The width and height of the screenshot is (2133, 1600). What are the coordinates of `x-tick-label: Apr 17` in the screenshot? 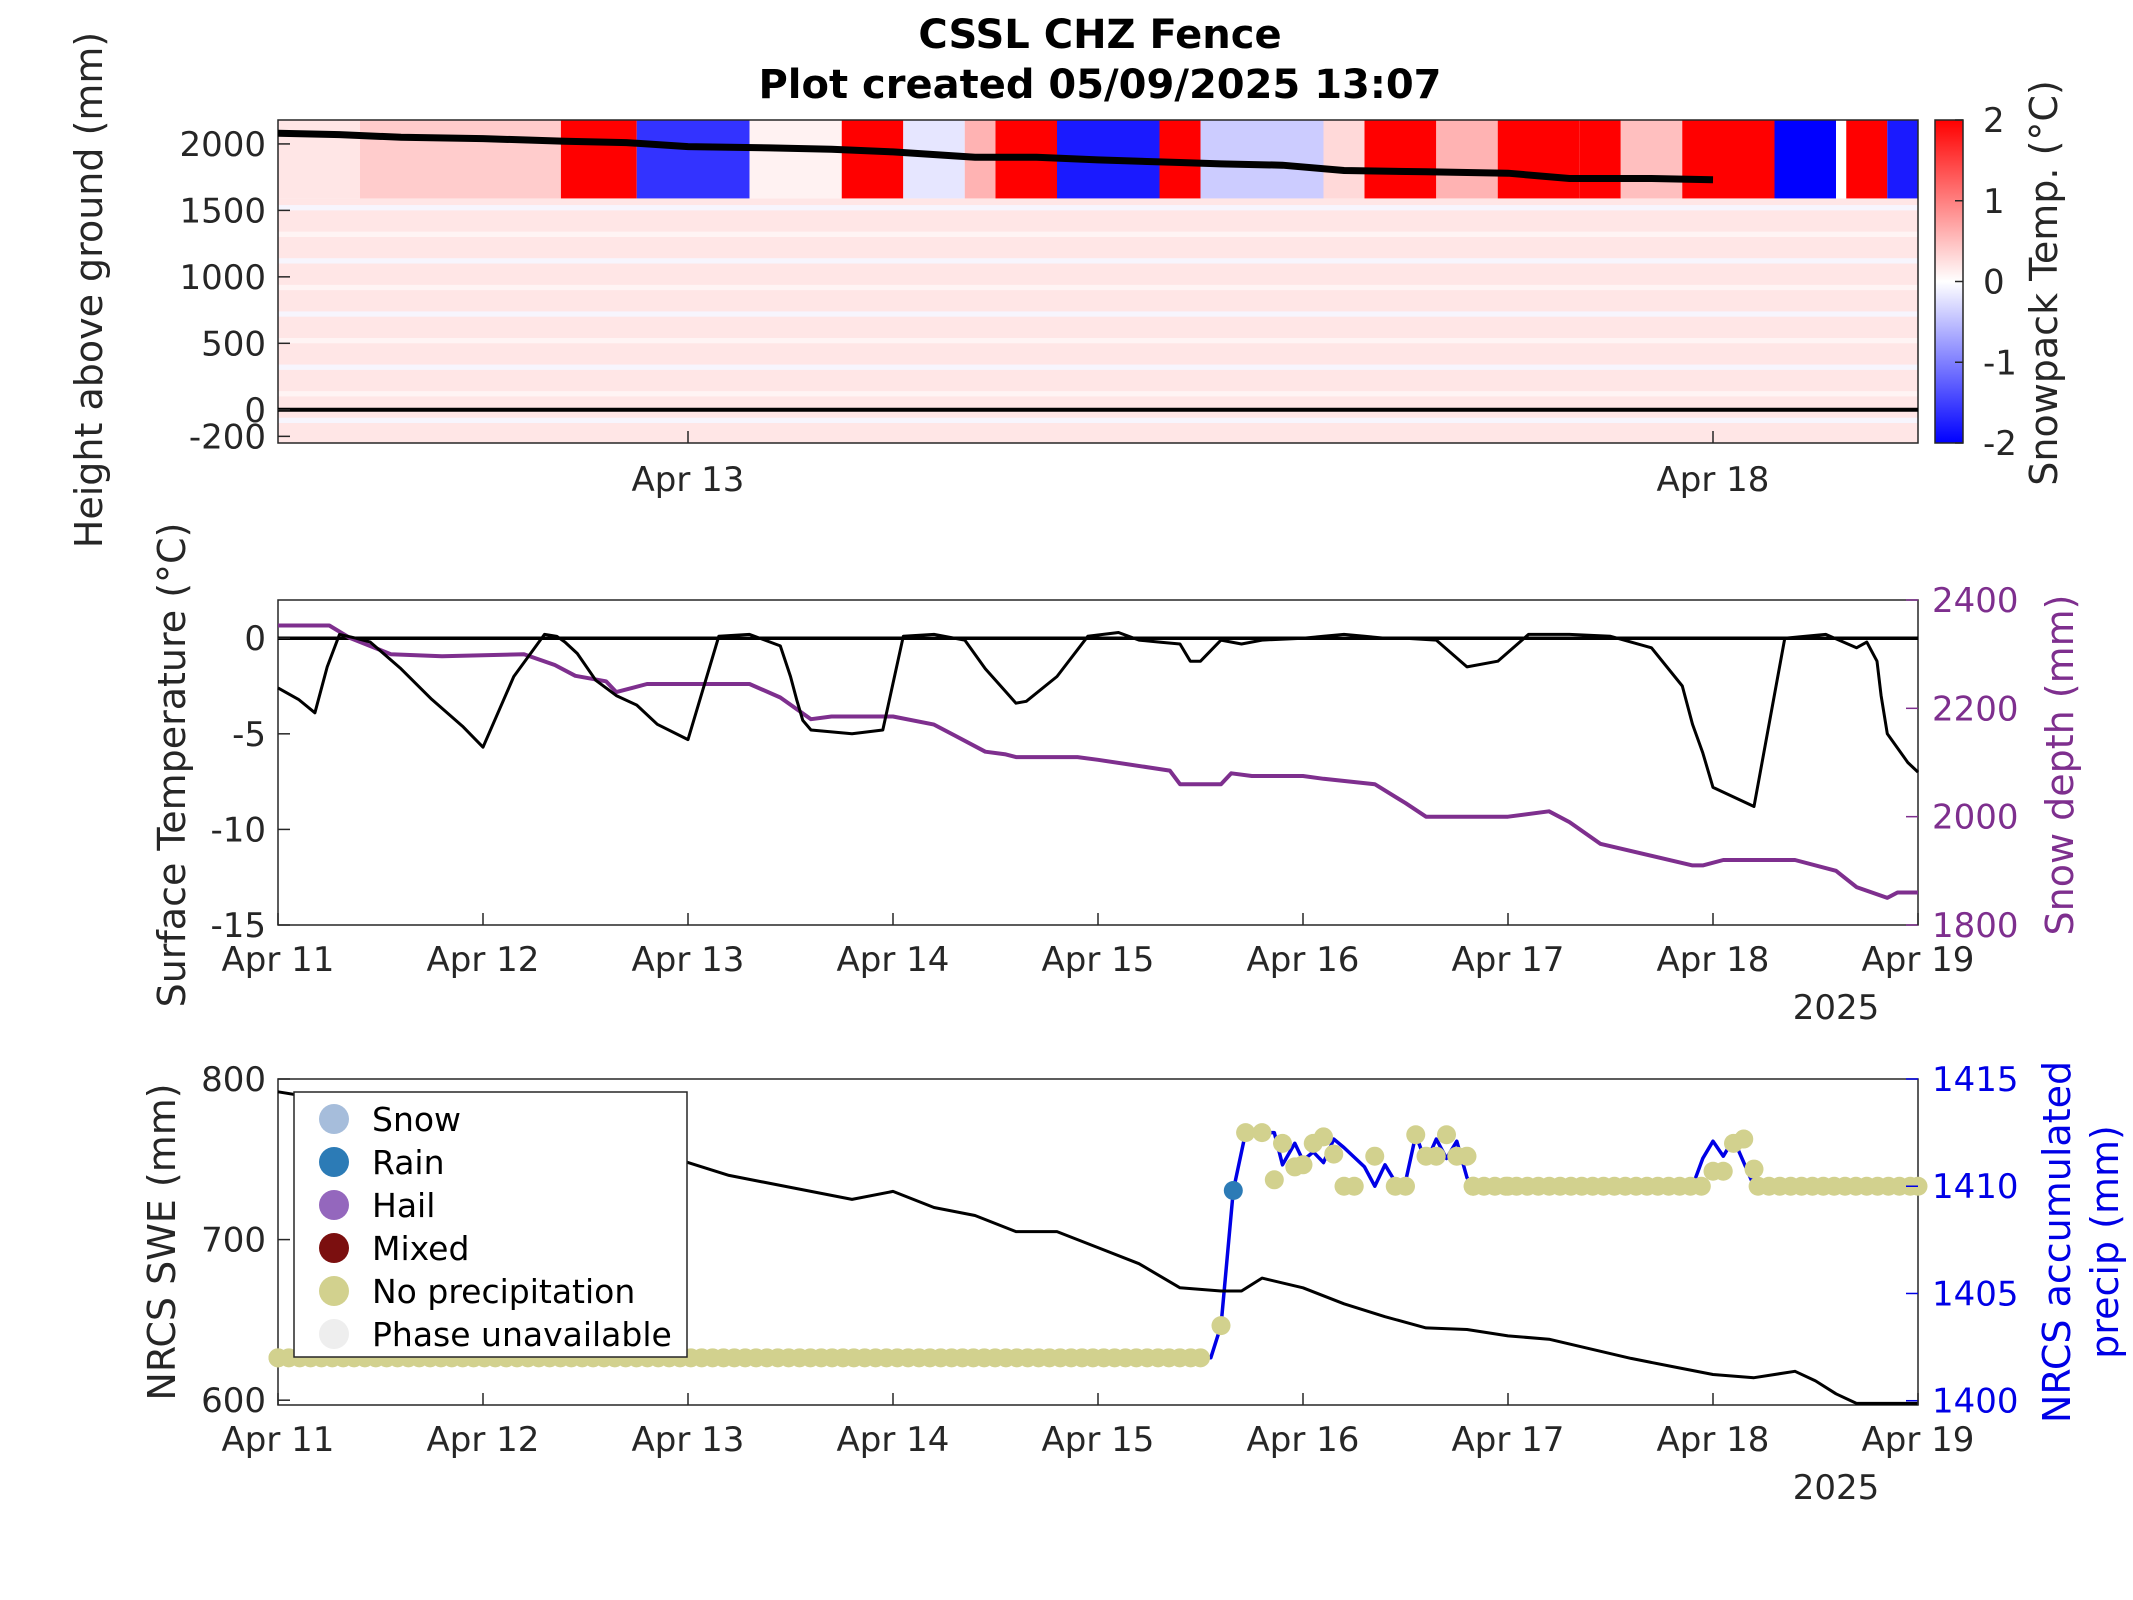 It's located at (1508, 1440).